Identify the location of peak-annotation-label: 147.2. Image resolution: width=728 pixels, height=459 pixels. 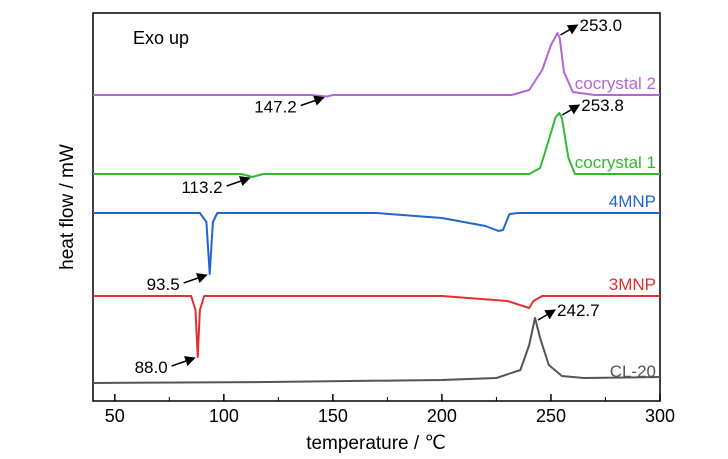
(275, 107).